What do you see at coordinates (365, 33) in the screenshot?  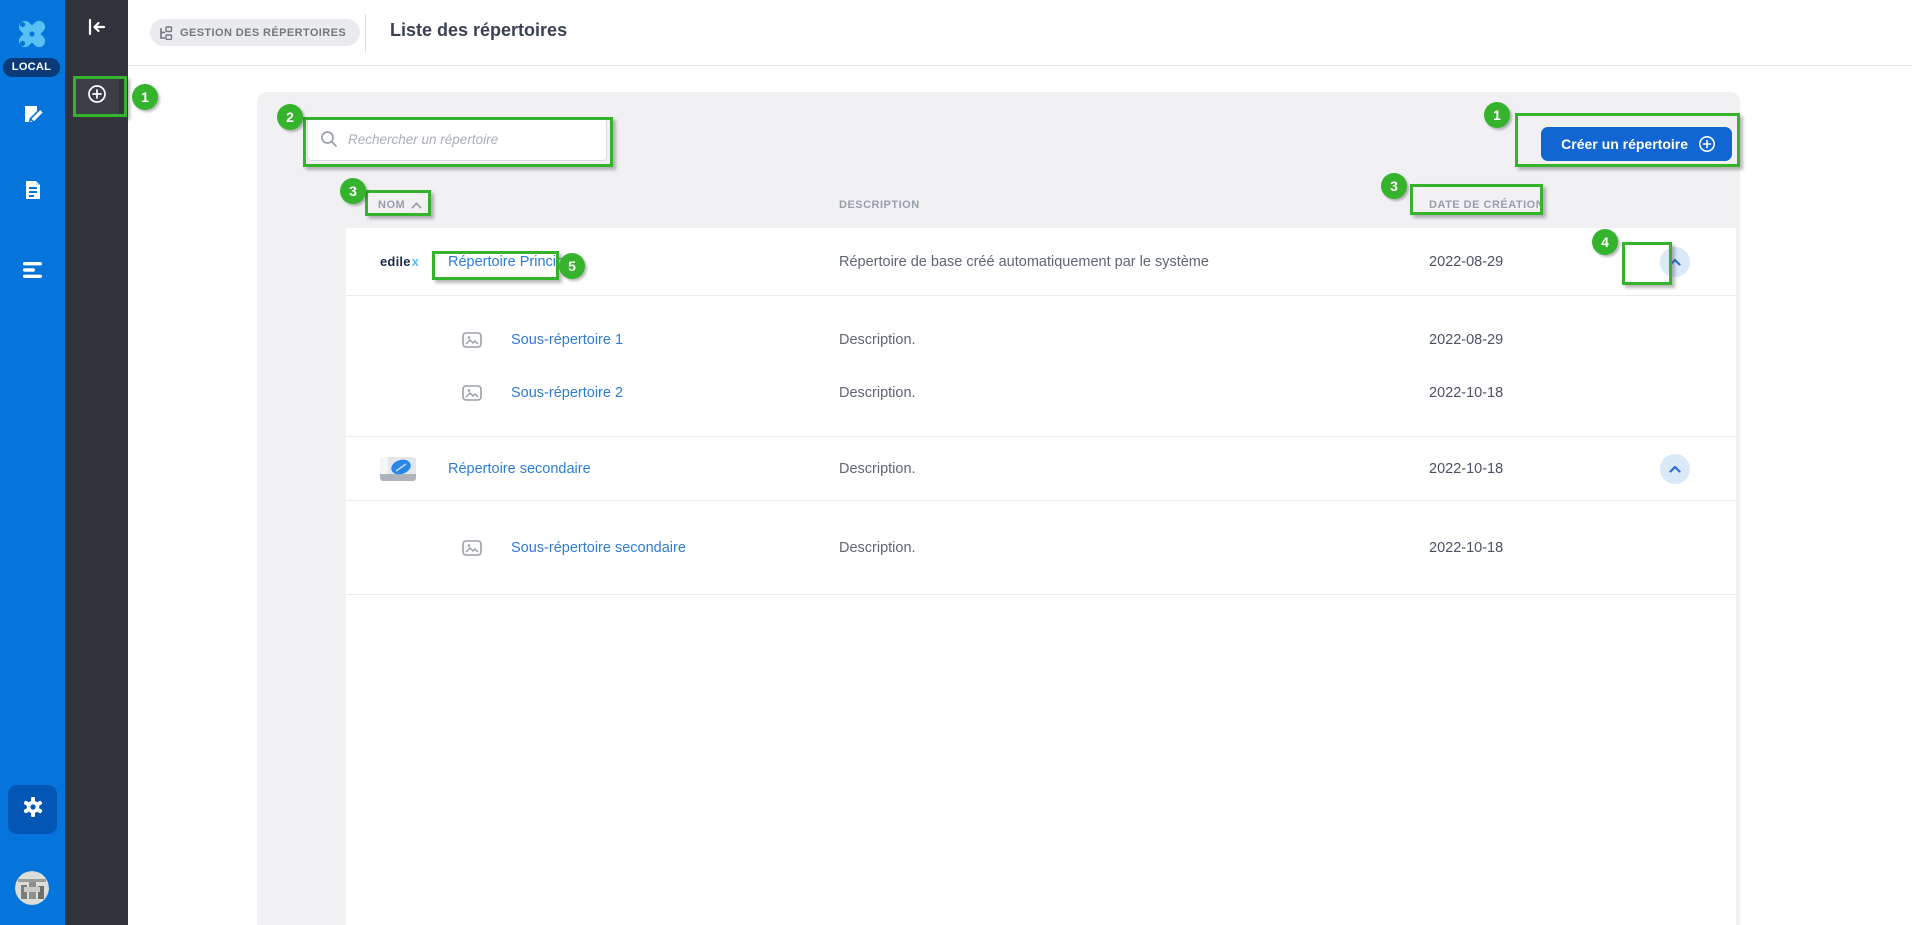 I see `header-divider` at bounding box center [365, 33].